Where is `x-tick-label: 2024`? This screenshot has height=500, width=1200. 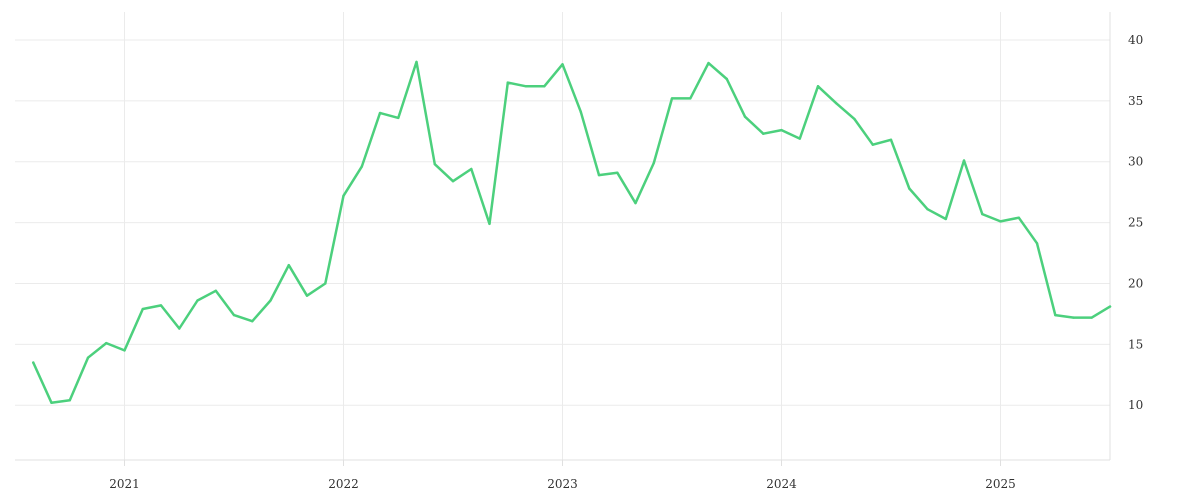 x-tick-label: 2024 is located at coordinates (781, 484).